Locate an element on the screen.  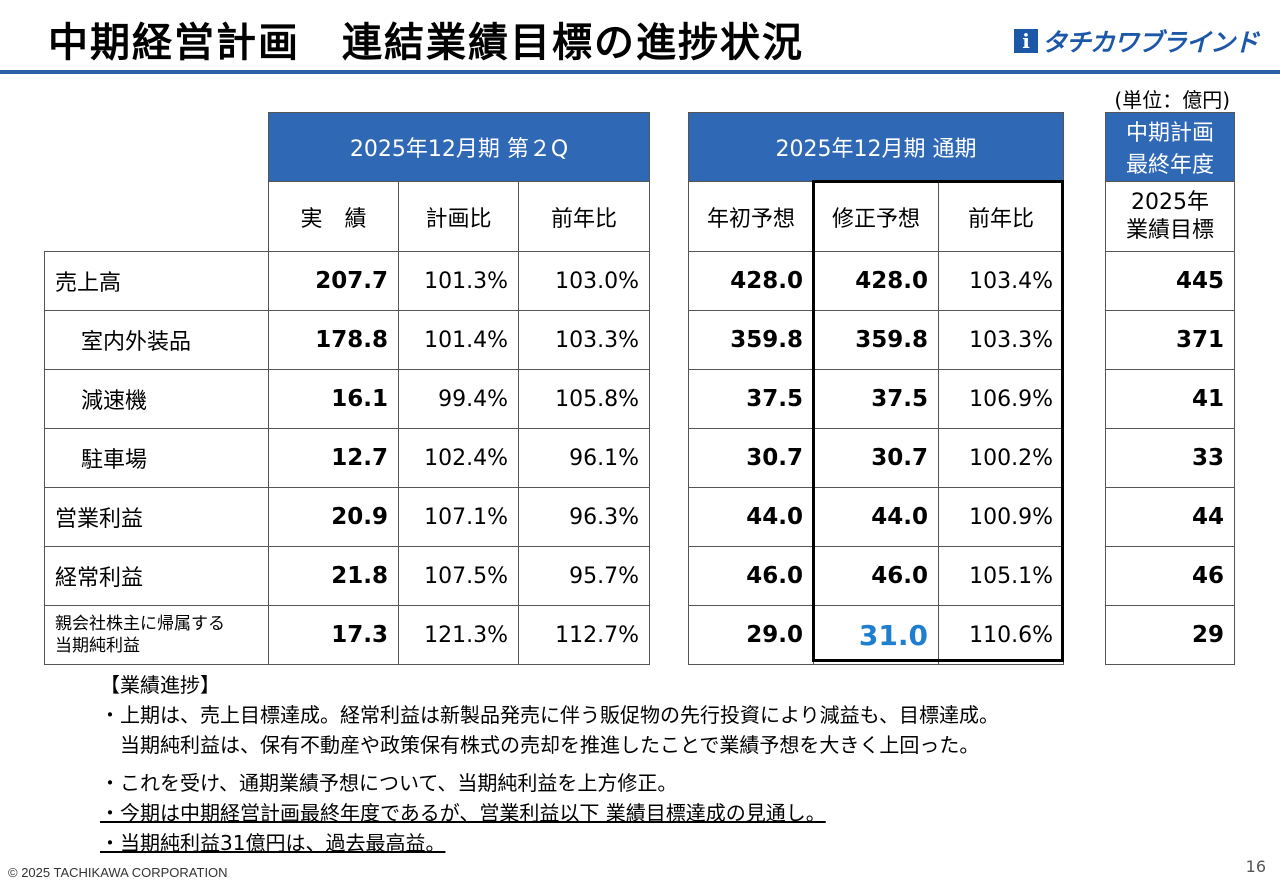
row-label: 営業利益 is located at coordinates (156, 517).